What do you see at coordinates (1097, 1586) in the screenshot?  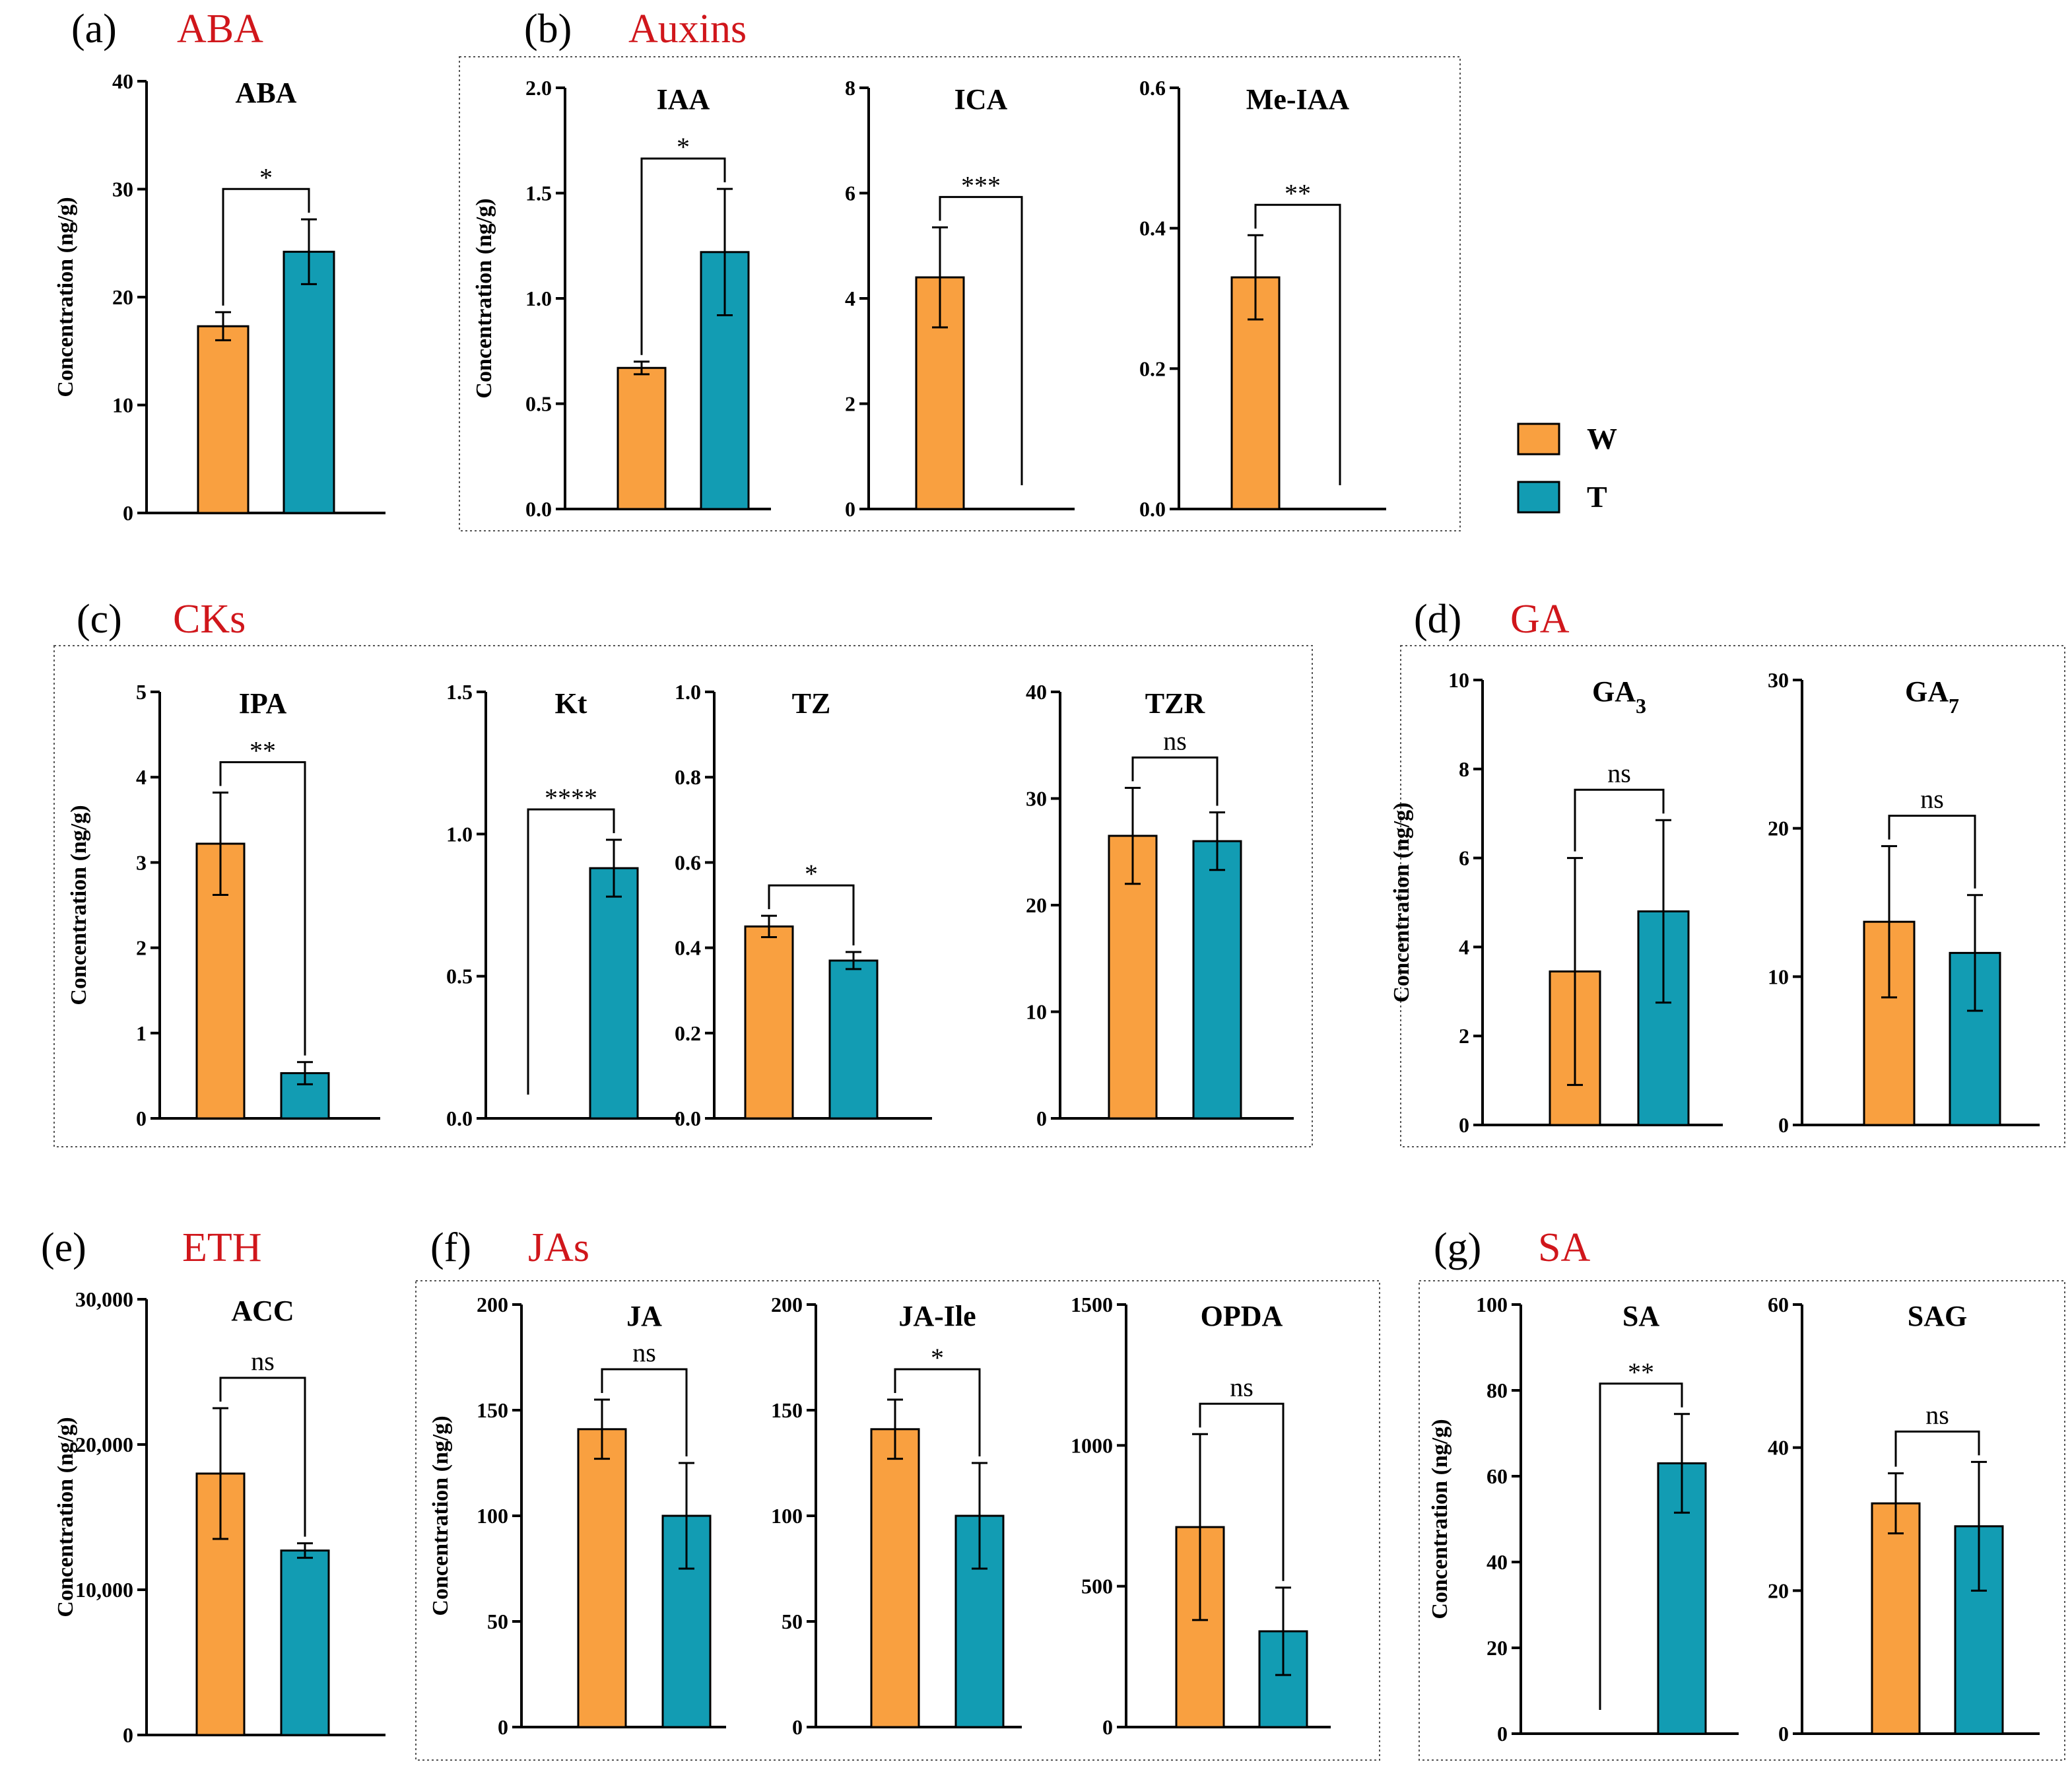 I see `y-tick-label: 500` at bounding box center [1097, 1586].